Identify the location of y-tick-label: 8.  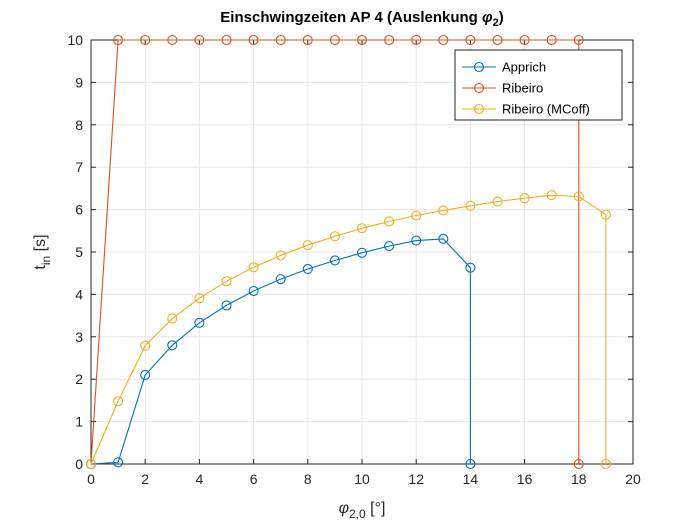
(79, 125).